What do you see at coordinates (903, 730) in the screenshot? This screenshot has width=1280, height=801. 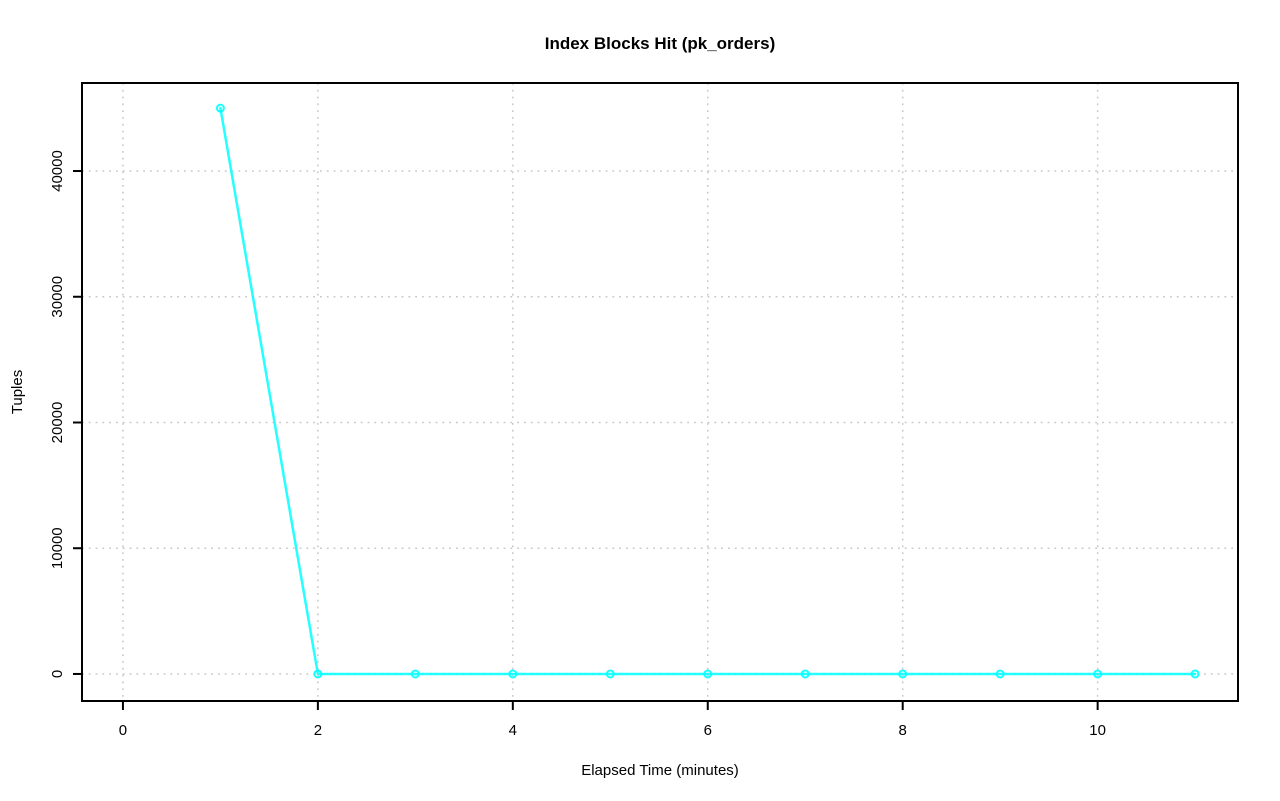 I see `x-tick-label: 8` at bounding box center [903, 730].